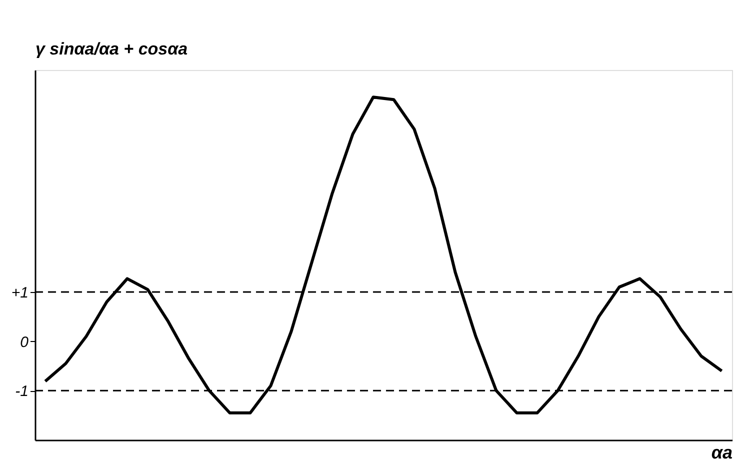  Describe the element at coordinates (25, 342) in the screenshot. I see `y-tick-label: 0` at that location.